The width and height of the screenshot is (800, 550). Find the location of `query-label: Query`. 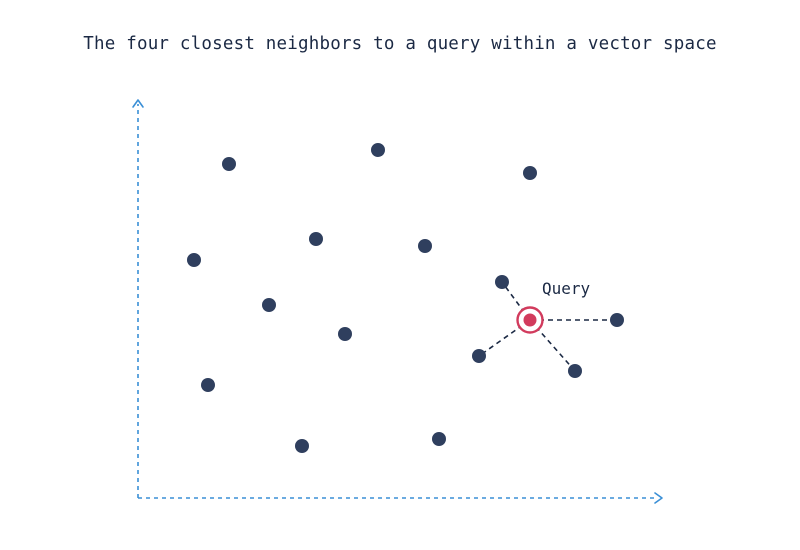

query-label: Query is located at coordinates (566, 288).